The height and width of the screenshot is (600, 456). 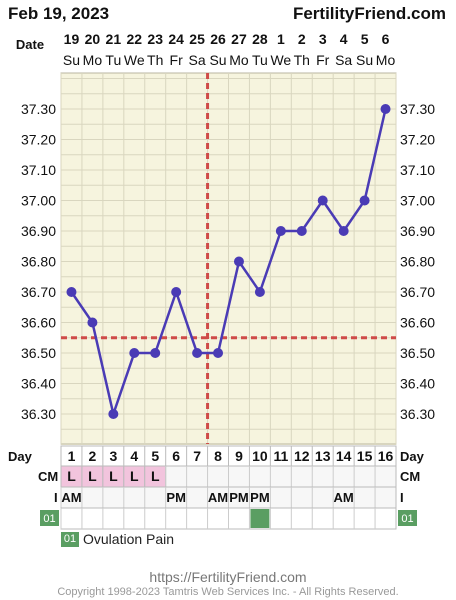 I want to click on chart-date-title: Feb 19, 2023, so click(x=59, y=13).